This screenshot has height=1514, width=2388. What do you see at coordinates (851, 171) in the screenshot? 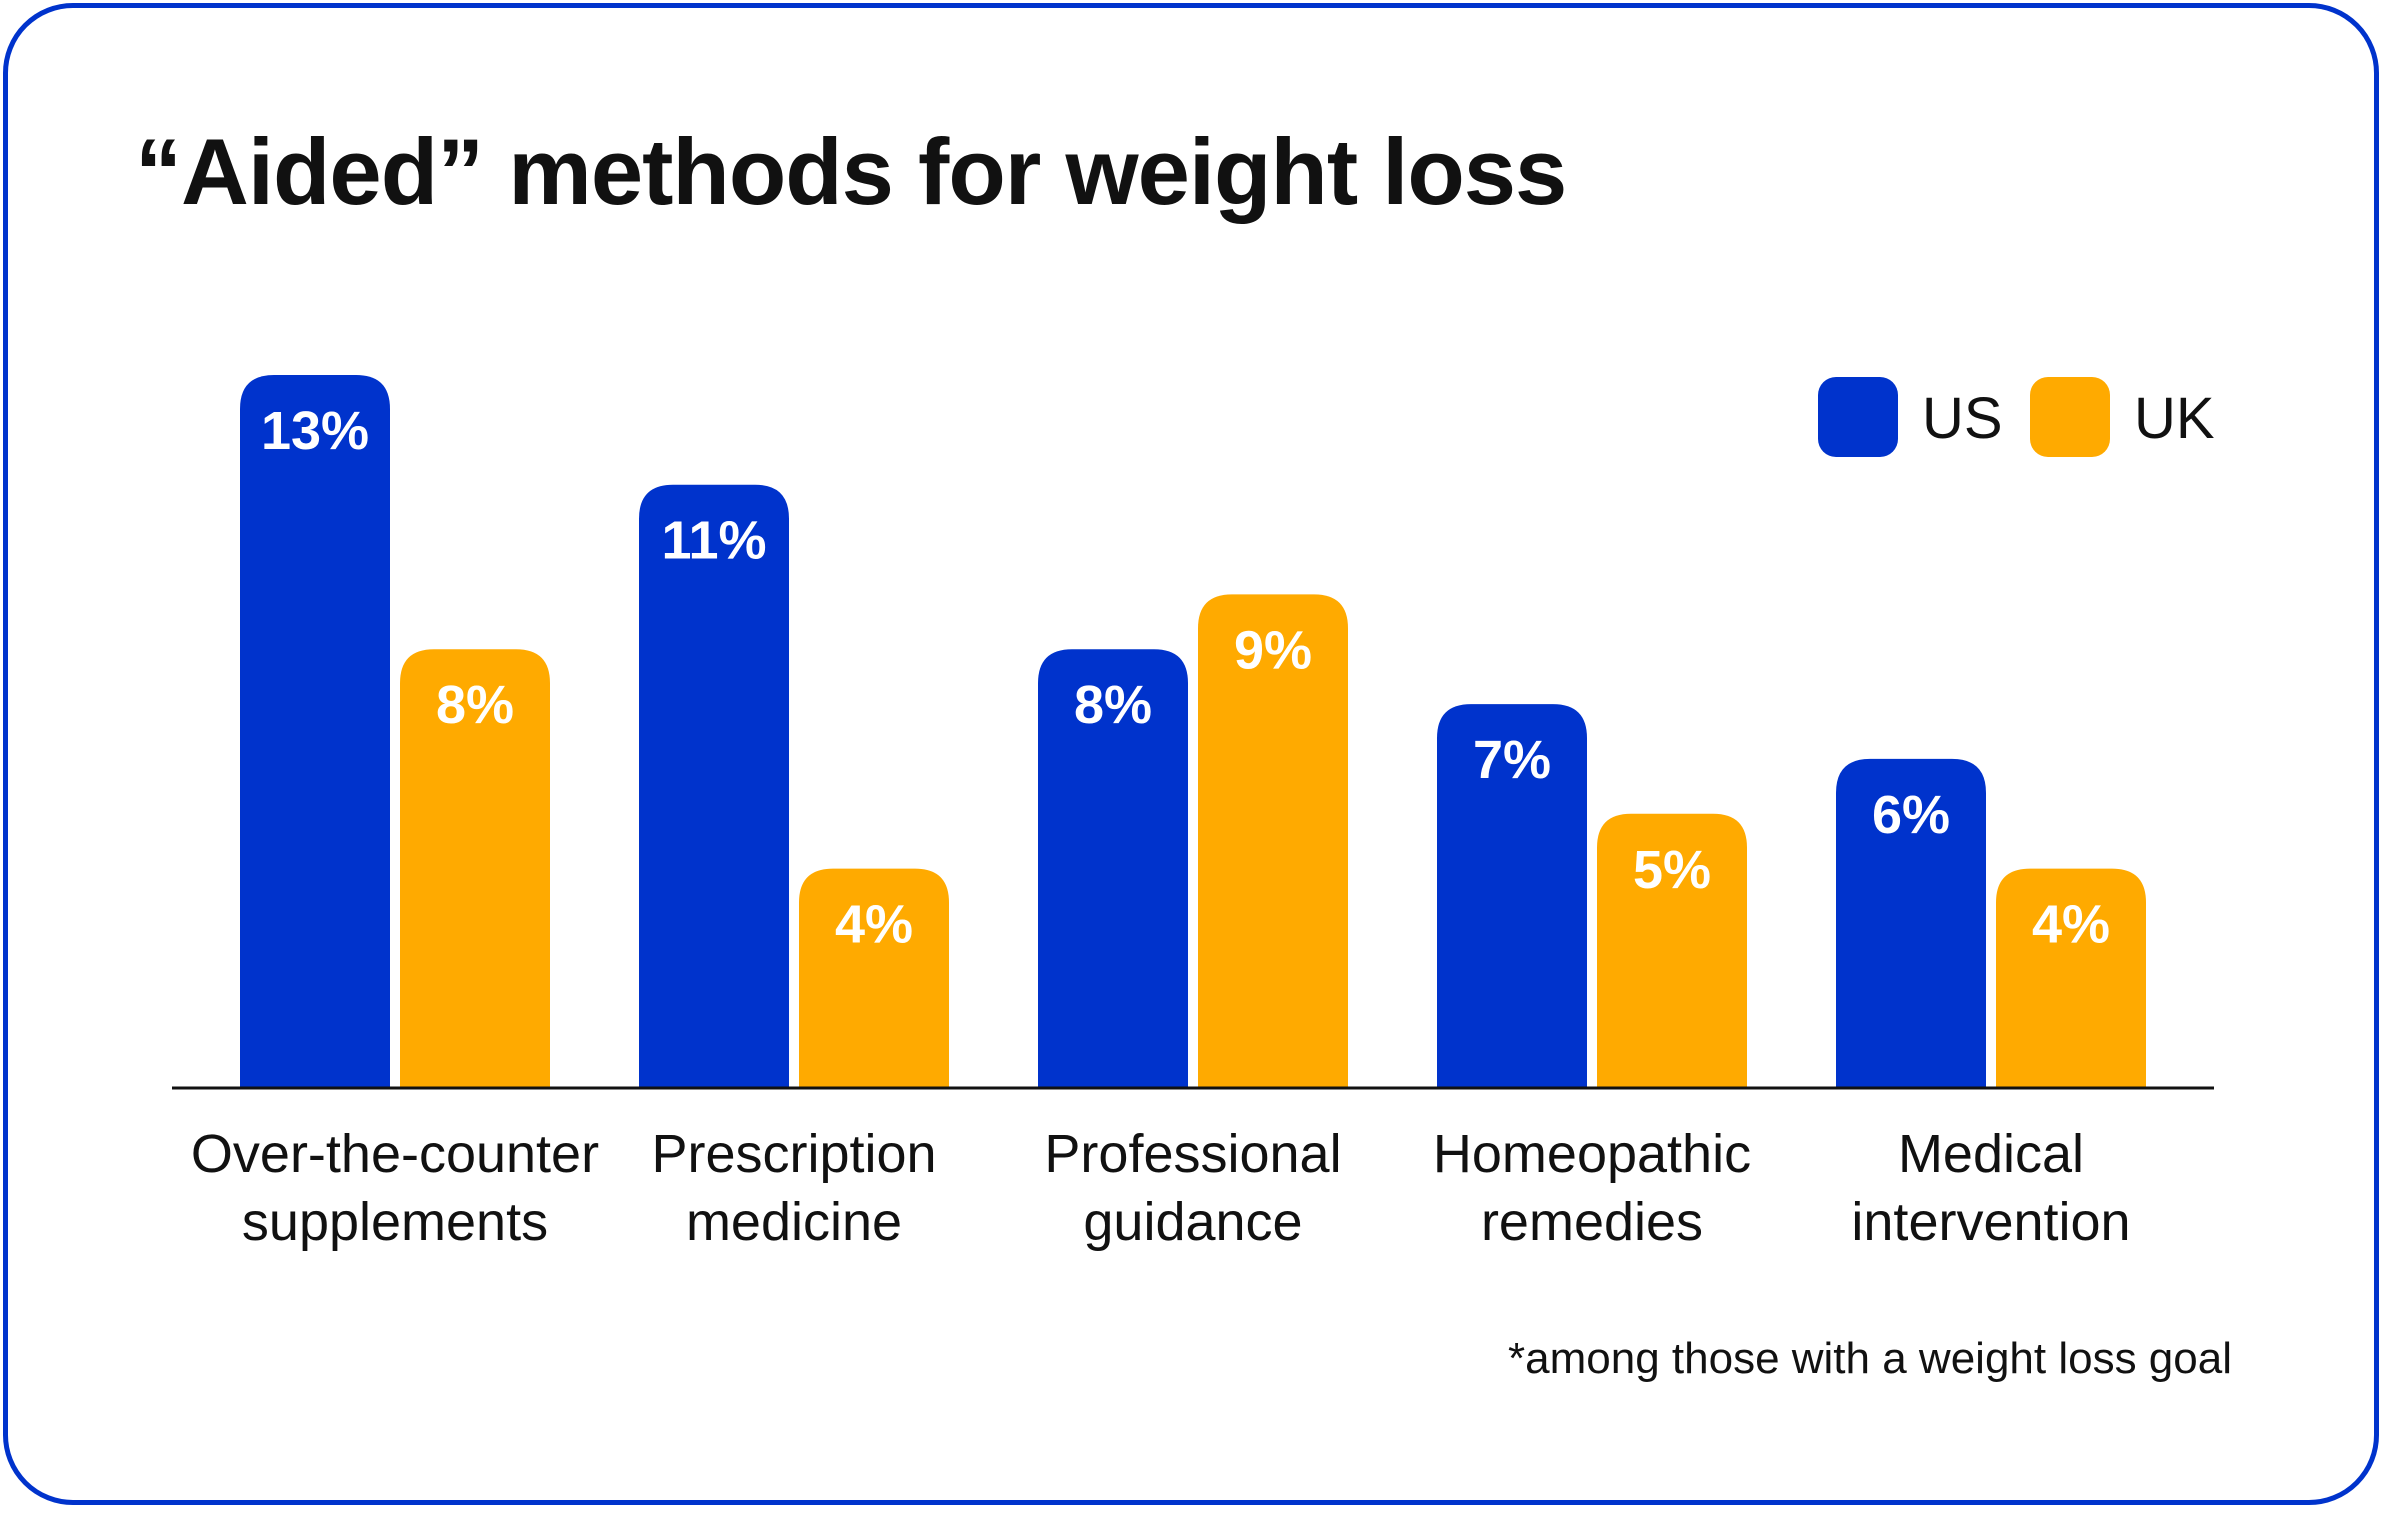
I see `chart-title: “Aided” methods for weight loss` at bounding box center [851, 171].